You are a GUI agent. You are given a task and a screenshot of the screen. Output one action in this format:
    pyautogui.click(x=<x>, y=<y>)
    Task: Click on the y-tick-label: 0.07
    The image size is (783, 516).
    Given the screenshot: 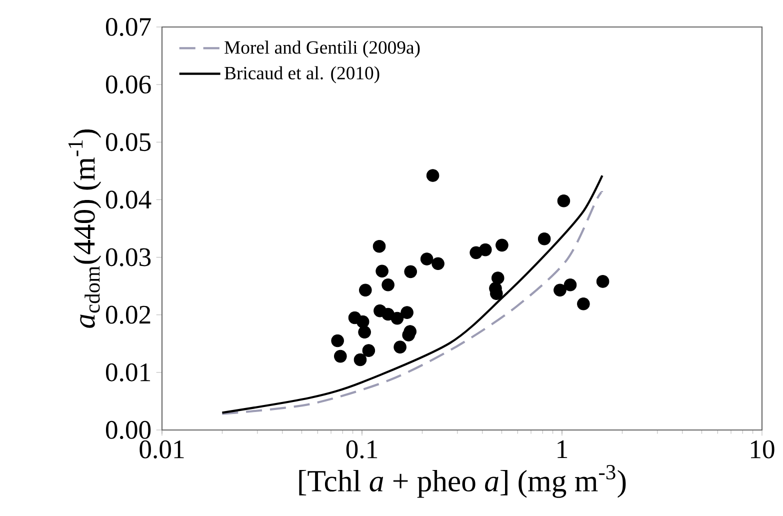 What is the action you would take?
    pyautogui.click(x=128, y=27)
    